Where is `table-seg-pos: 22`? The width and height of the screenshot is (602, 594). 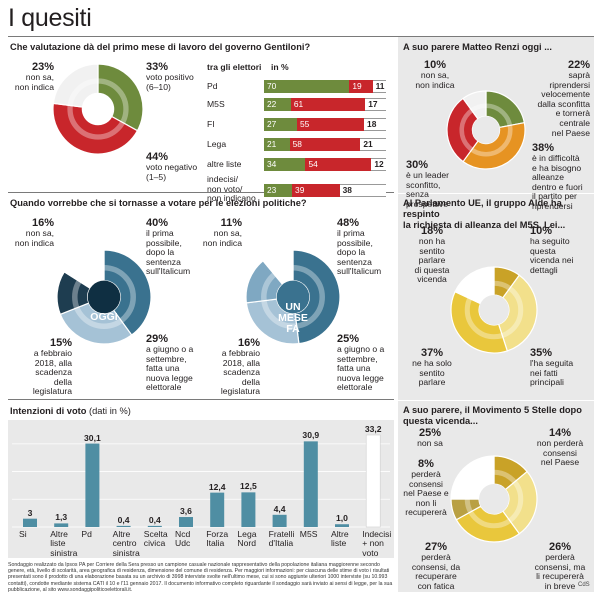 table-seg-pos: 22 is located at coordinates (277, 104).